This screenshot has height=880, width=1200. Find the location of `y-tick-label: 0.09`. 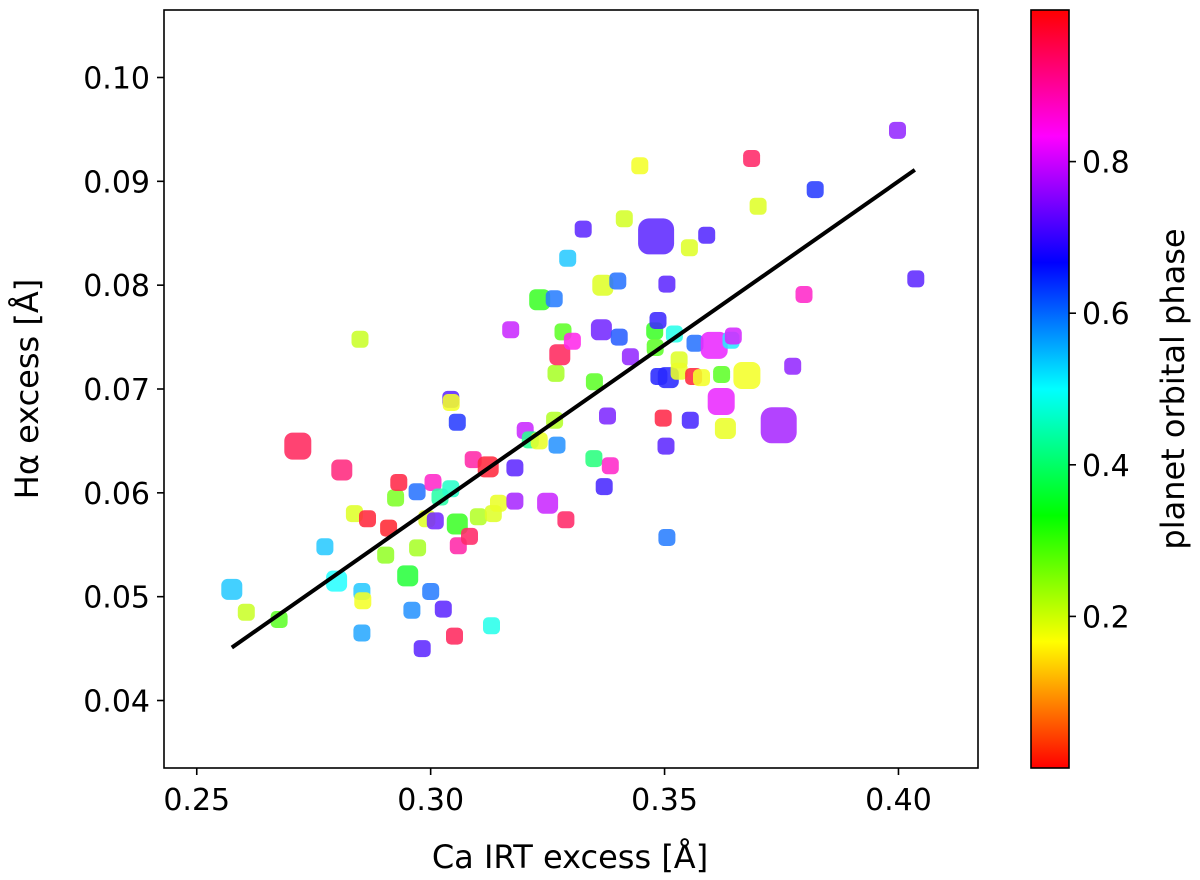

y-tick-label: 0.09 is located at coordinates (116, 182).